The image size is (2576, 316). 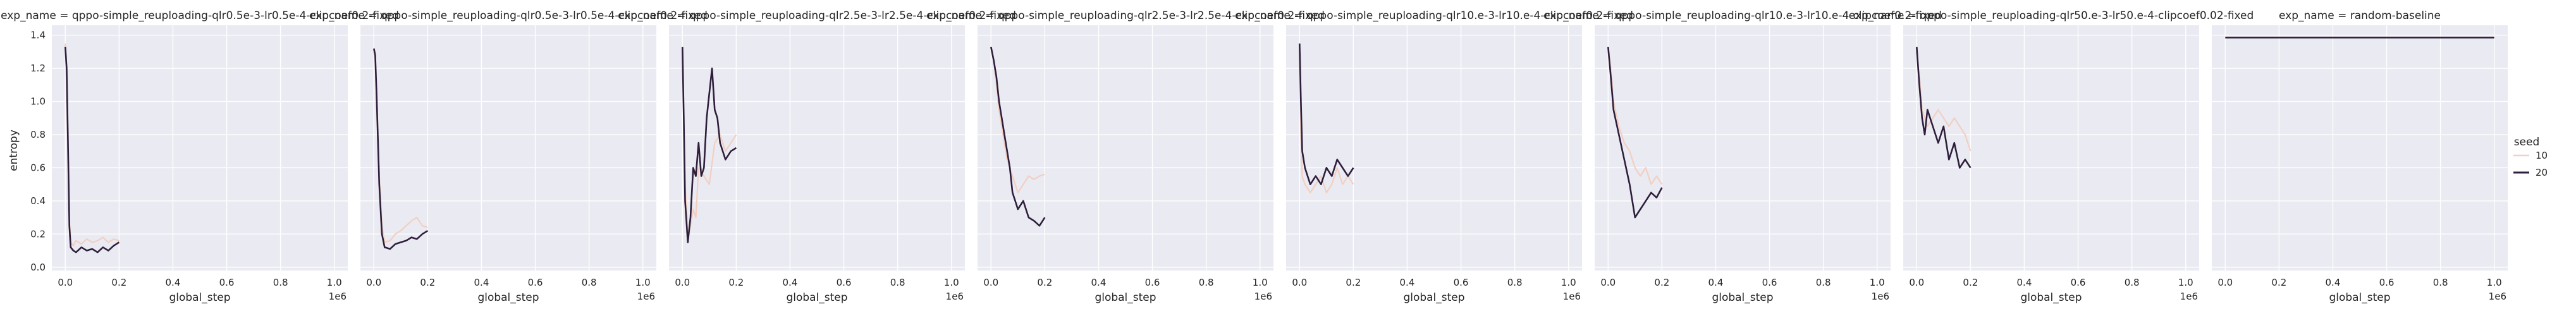 What do you see at coordinates (2542, 155) in the screenshot?
I see `legend-label-seed-10: 10` at bounding box center [2542, 155].